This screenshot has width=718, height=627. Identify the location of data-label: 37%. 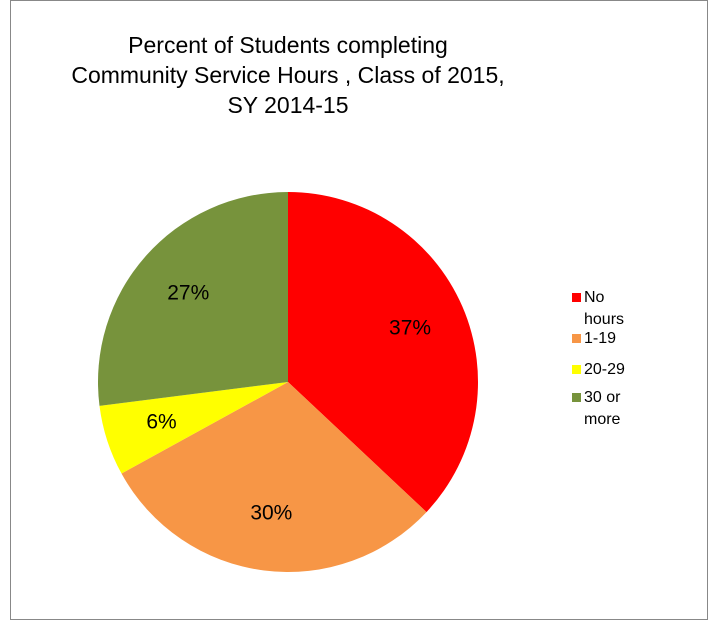
(410, 328).